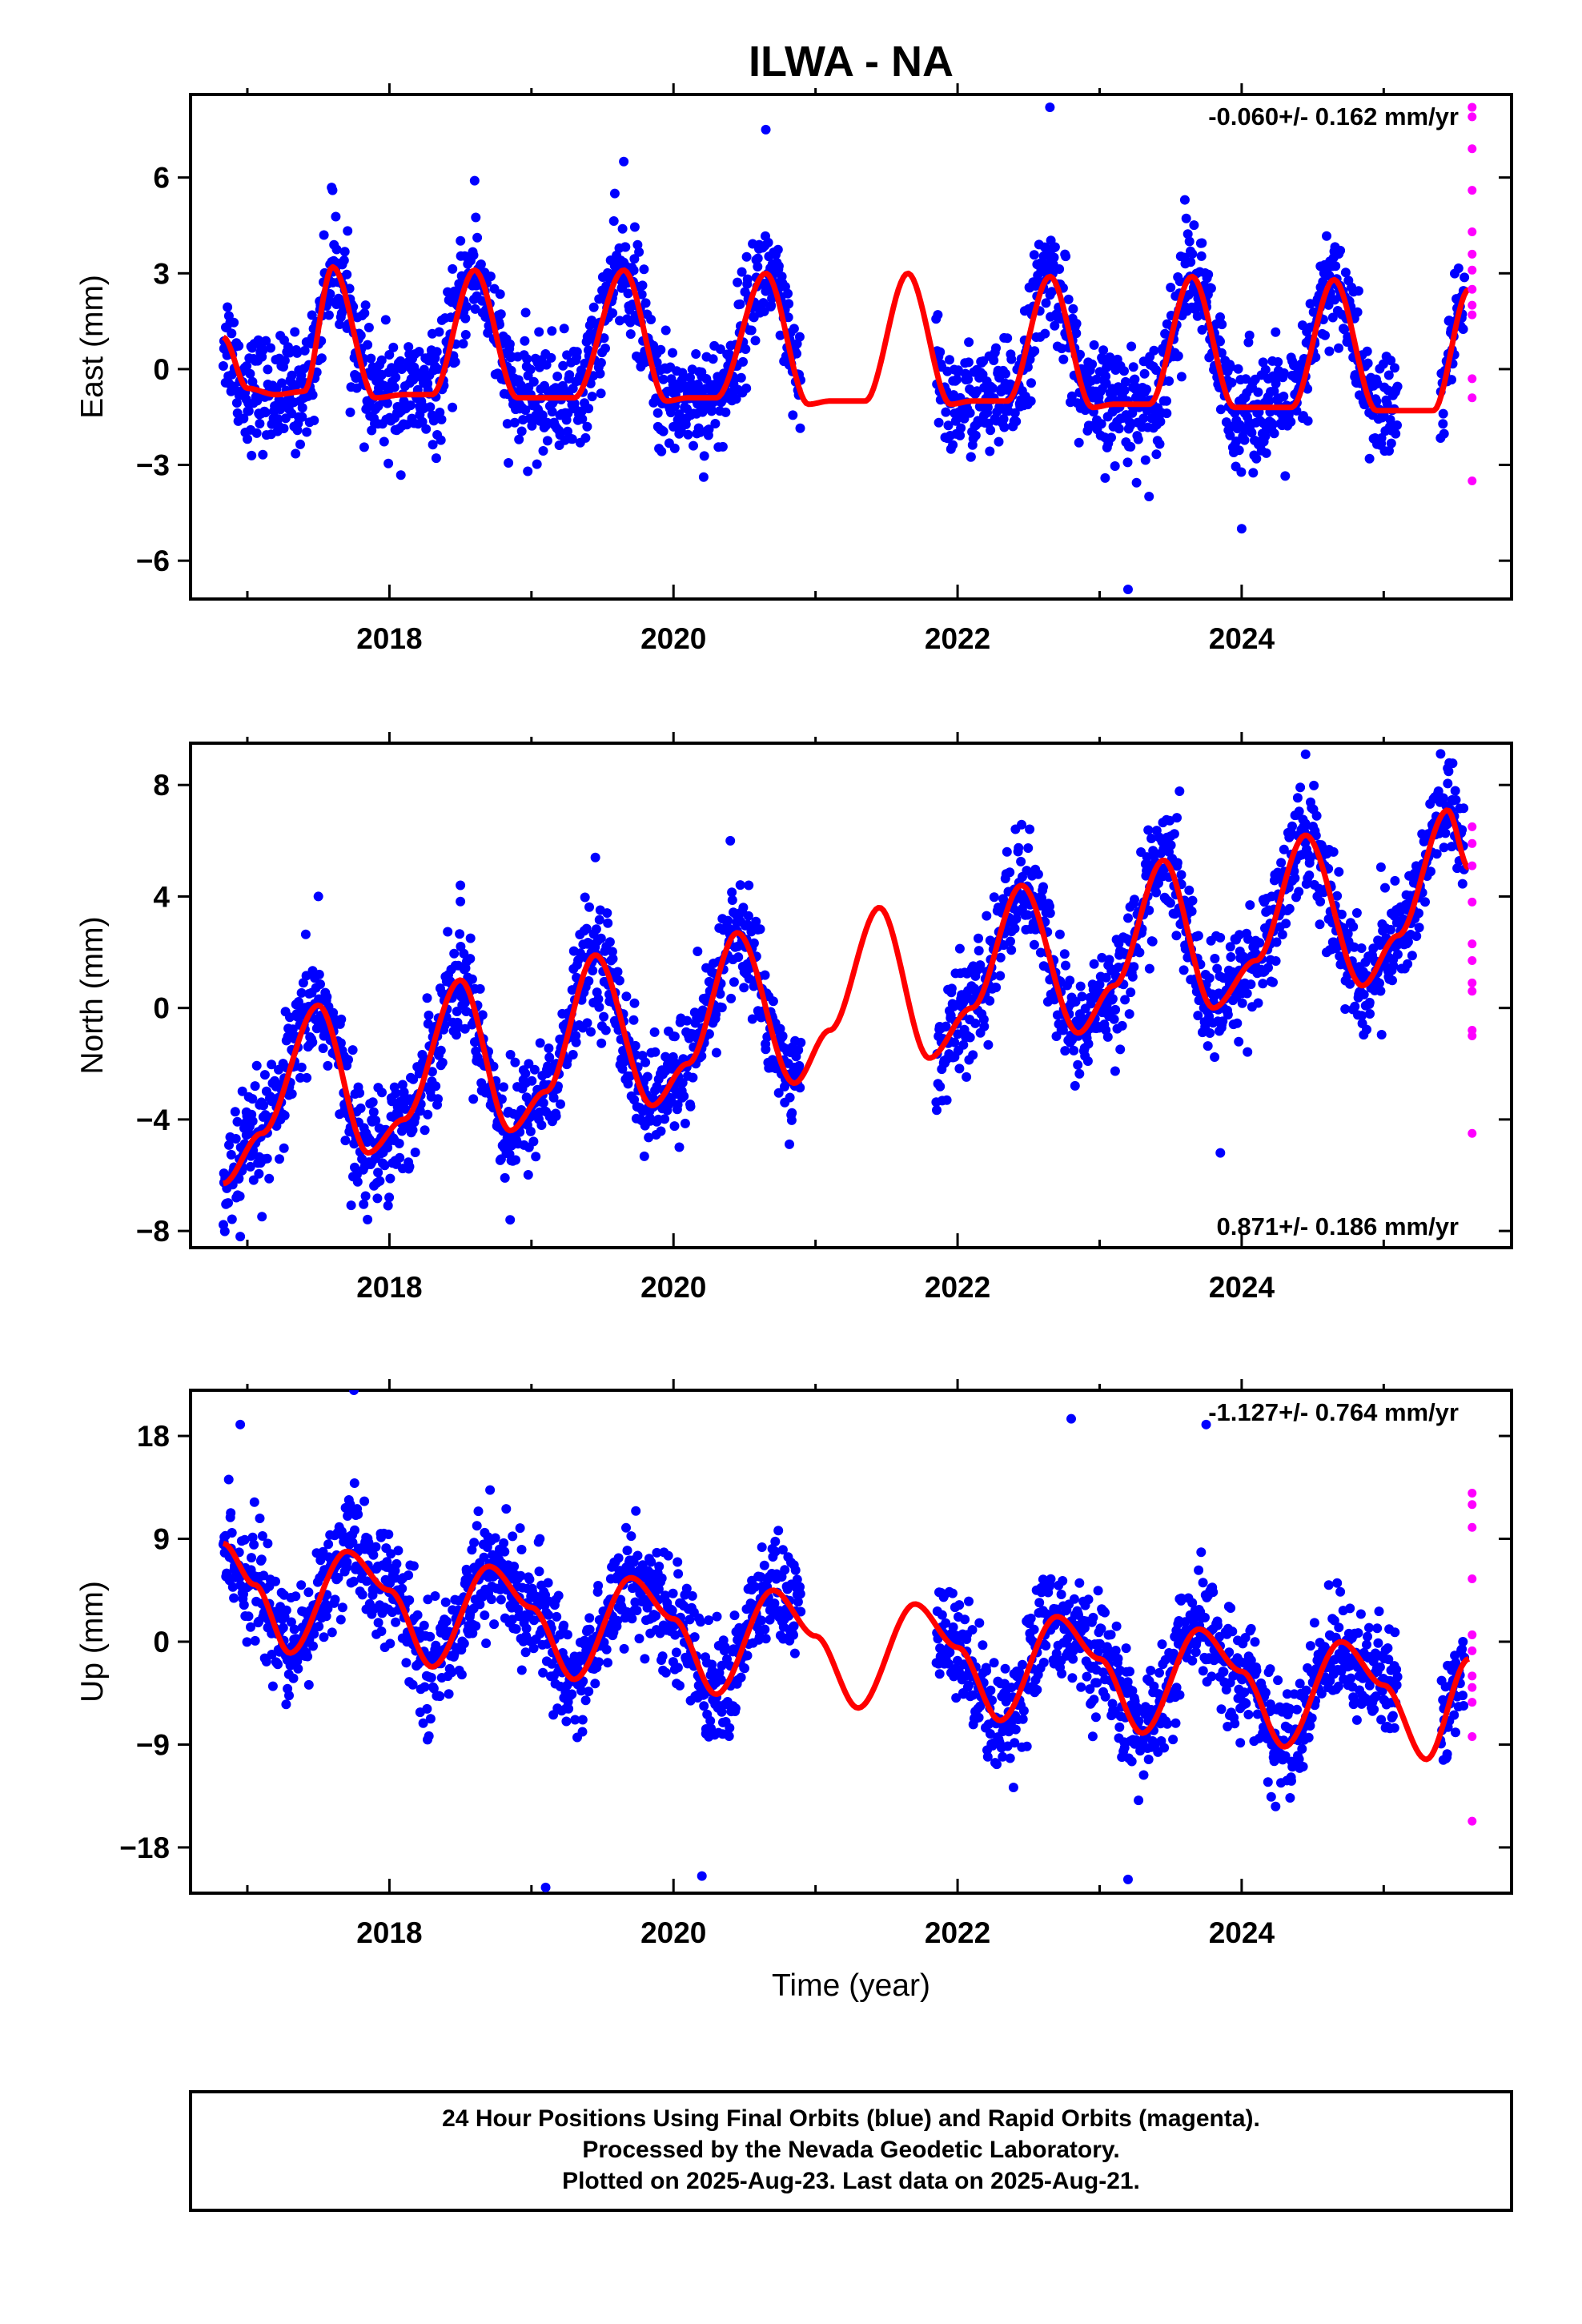 The width and height of the screenshot is (1582, 2324). I want to click on north-rapid-point, so click(1472, 960).